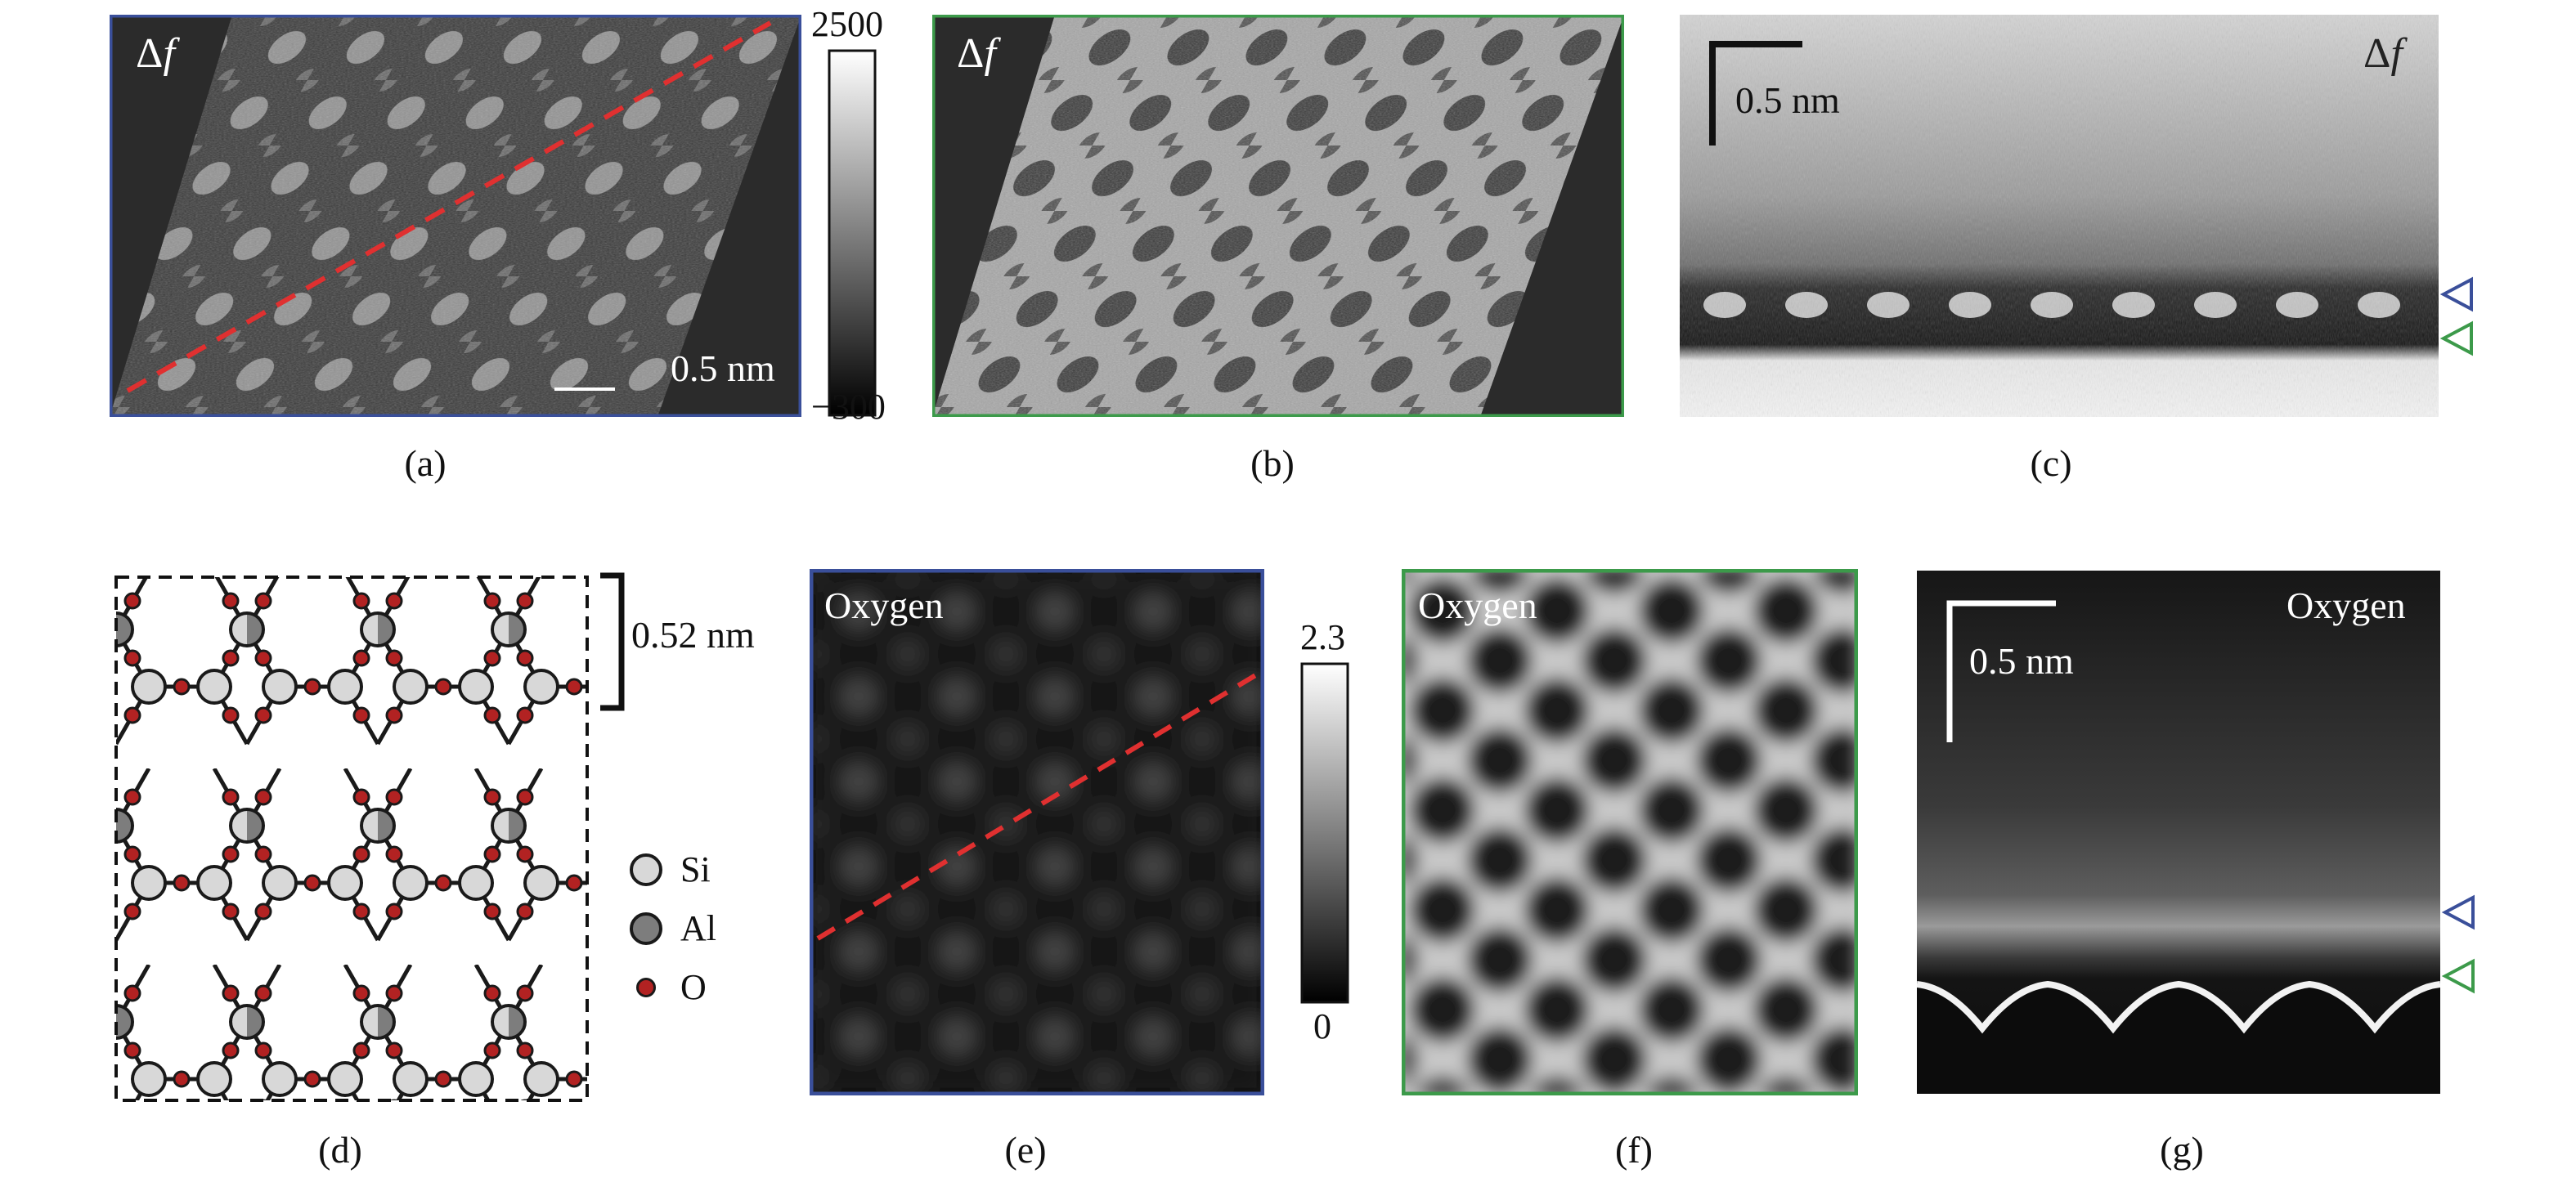 This screenshot has height=1178, width=2576. I want to click on caption-a: (a), so click(425, 463).